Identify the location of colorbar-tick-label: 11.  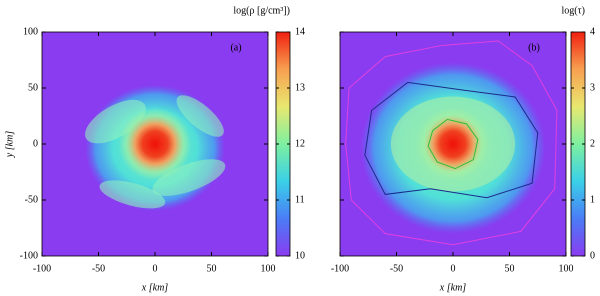
(300, 199).